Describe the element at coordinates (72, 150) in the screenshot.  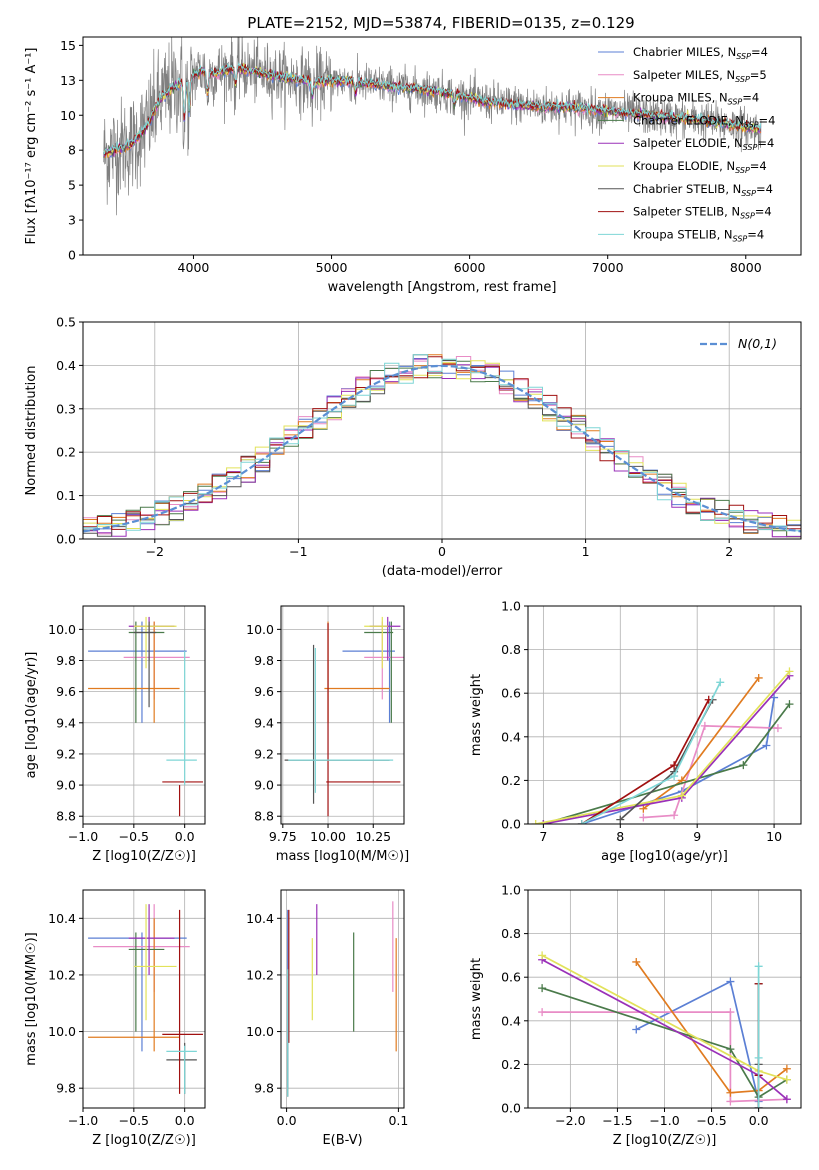
I see `y-tick-label: 8` at that location.